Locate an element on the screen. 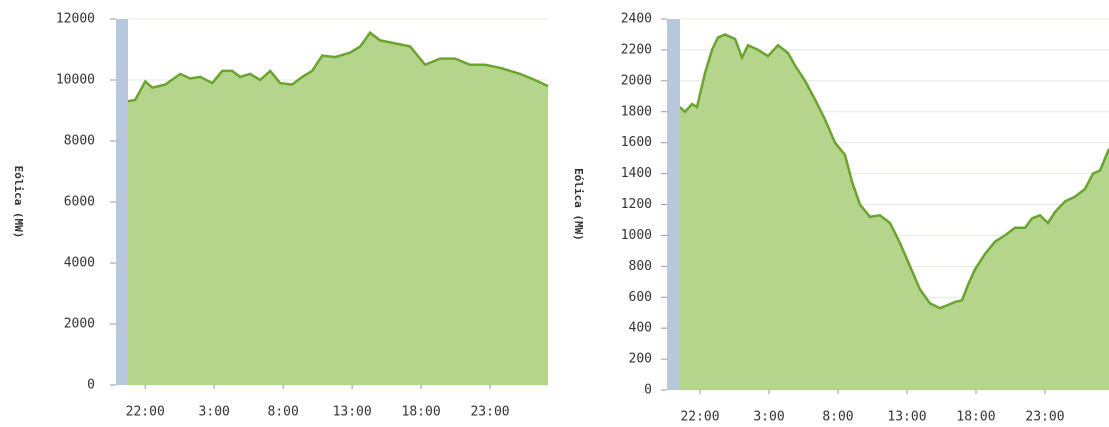 The image size is (1109, 427). y-tick-label: 4000 is located at coordinates (79, 263).